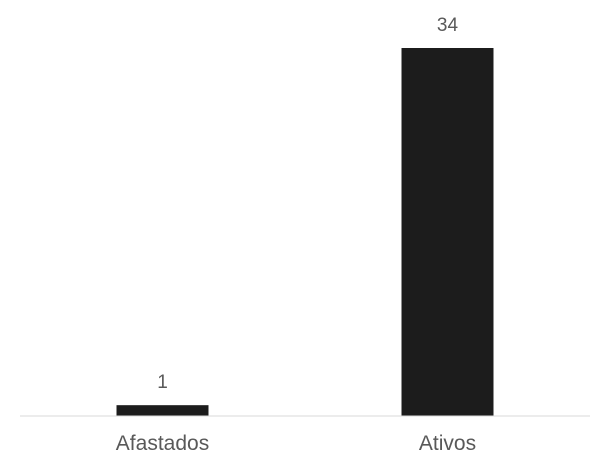 This screenshot has width=590, height=457. Describe the element at coordinates (162, 443) in the screenshot. I see `category-label-afastados: Afastados` at that location.